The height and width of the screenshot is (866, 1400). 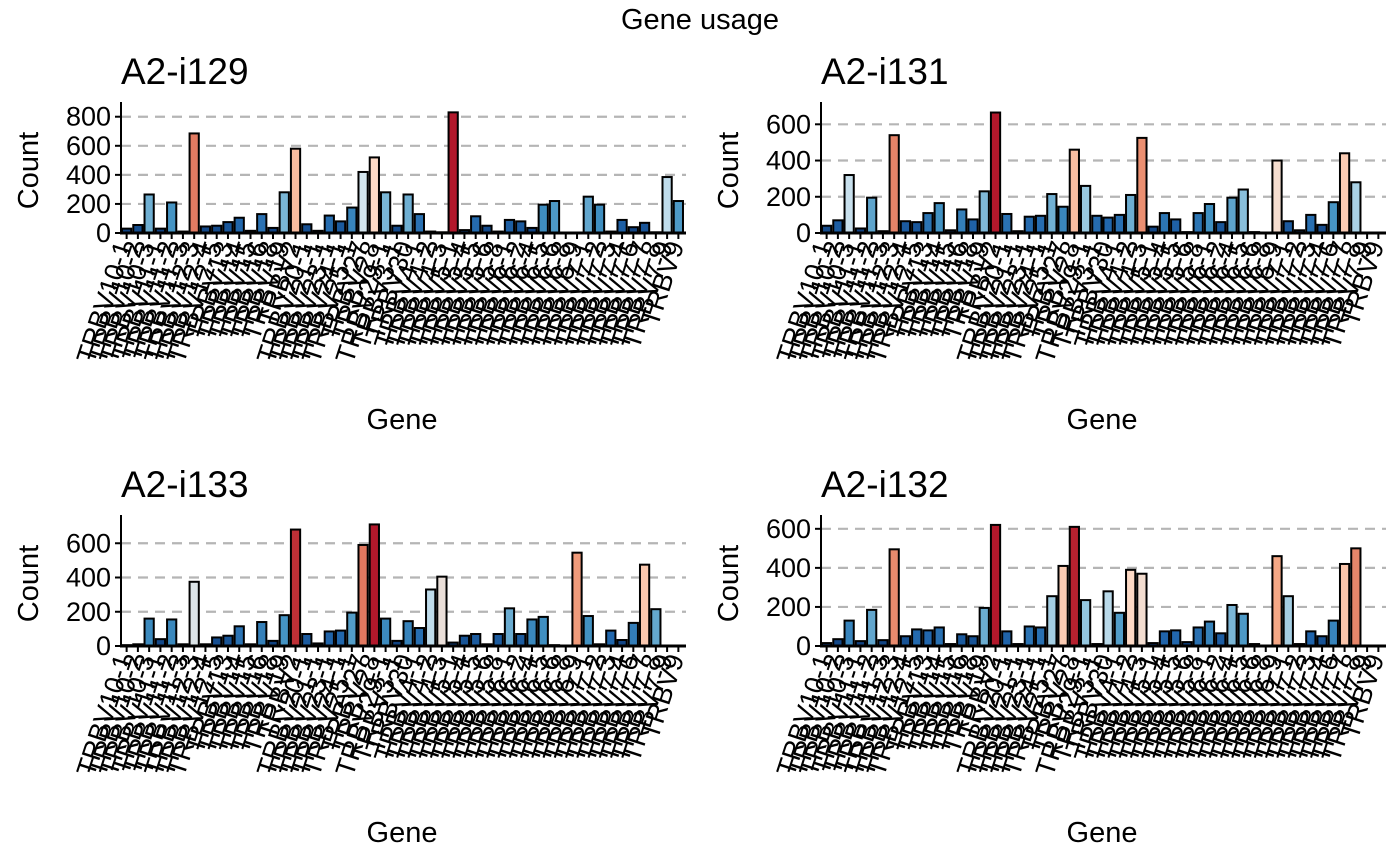 I want to click on bar-trbv2, so click(x=295, y=587).